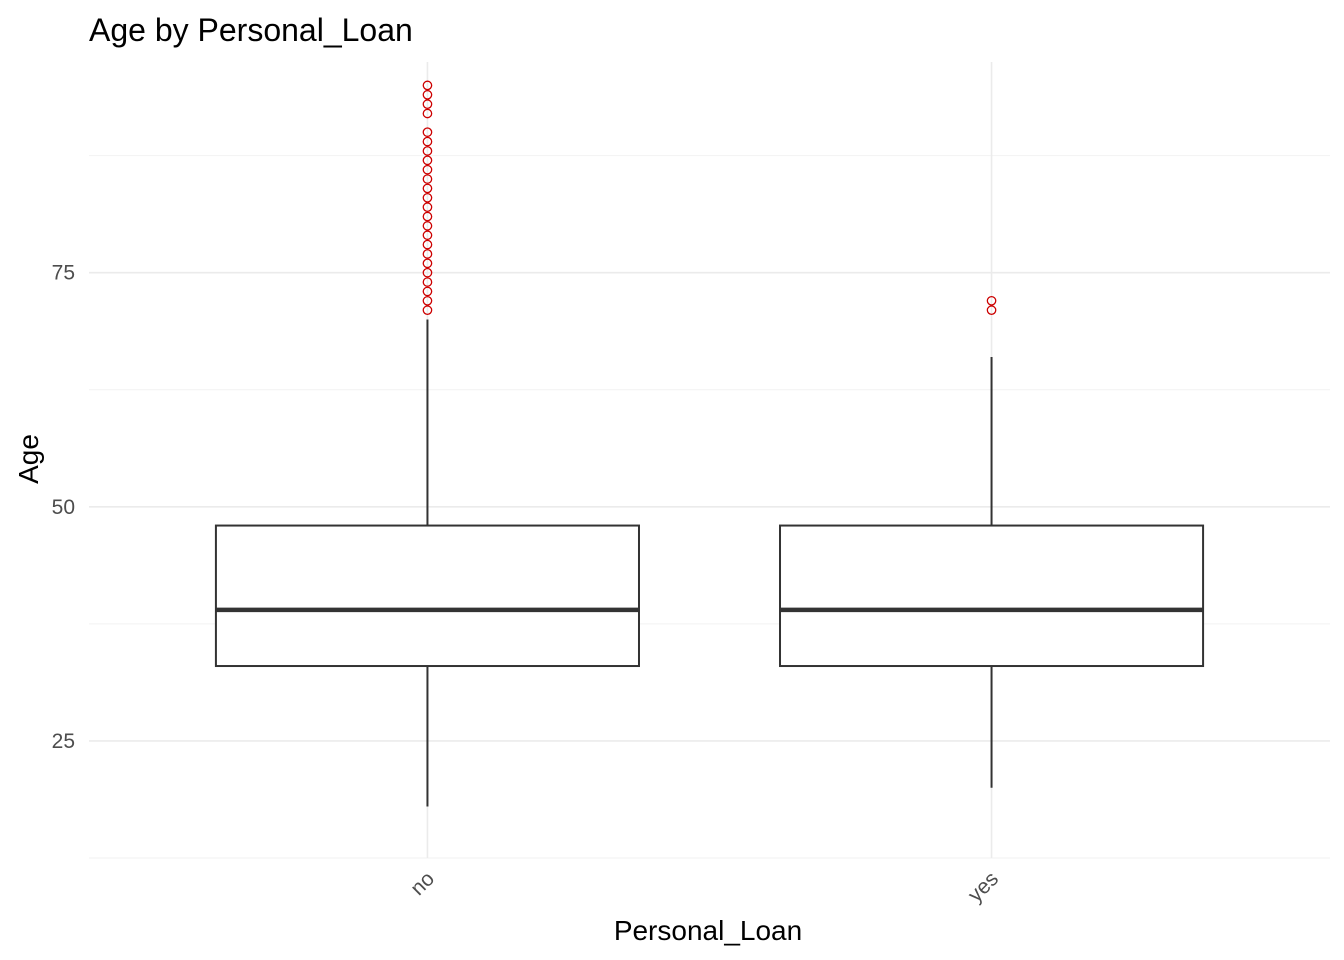  I want to click on chart-title: Age by Personal_Loan, so click(251, 30).